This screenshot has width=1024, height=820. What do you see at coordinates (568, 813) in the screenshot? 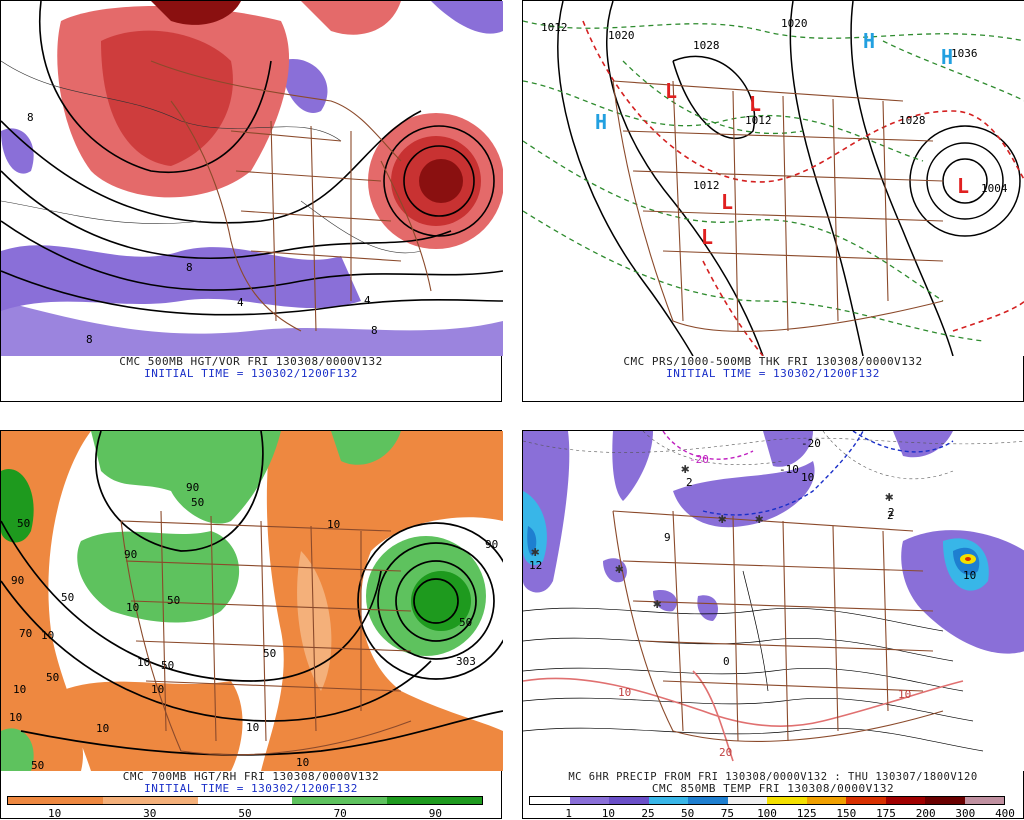
I see `scale-tick-label: 1` at bounding box center [568, 813].